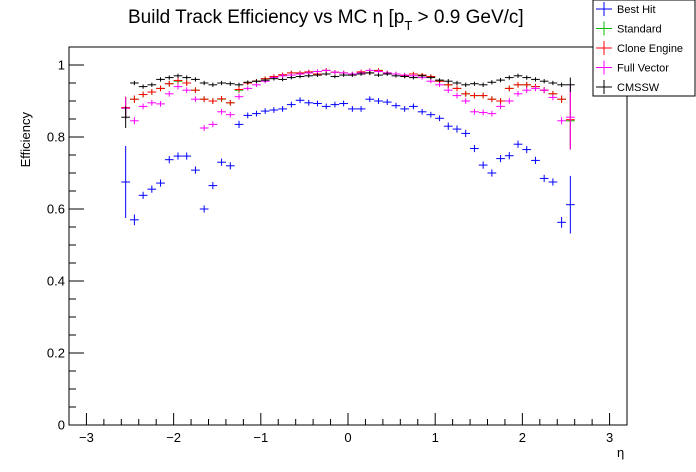 Image resolution: width=696 pixels, height=472 pixels. Describe the element at coordinates (266, 17) in the screenshot. I see `chart-title-main: Build Track Efficiency vs MC η [p` at that location.